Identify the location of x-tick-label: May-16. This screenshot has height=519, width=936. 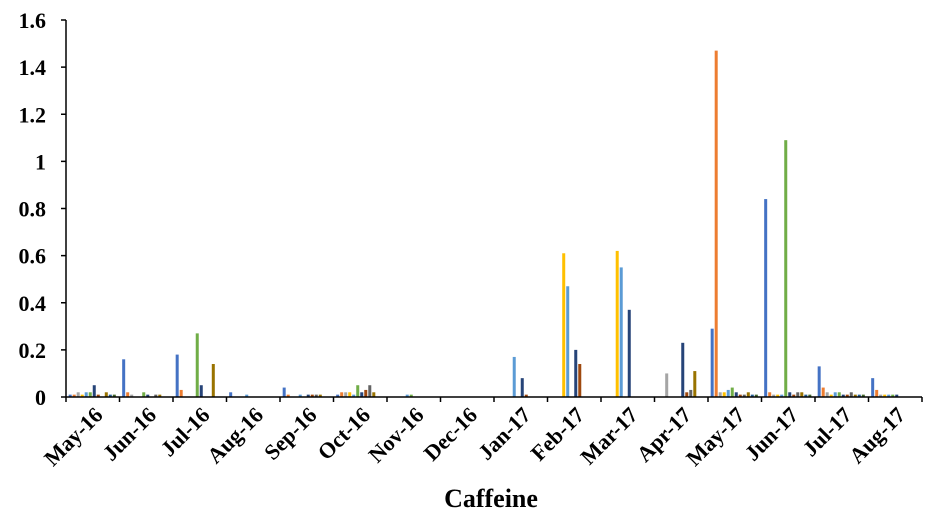
(73, 436).